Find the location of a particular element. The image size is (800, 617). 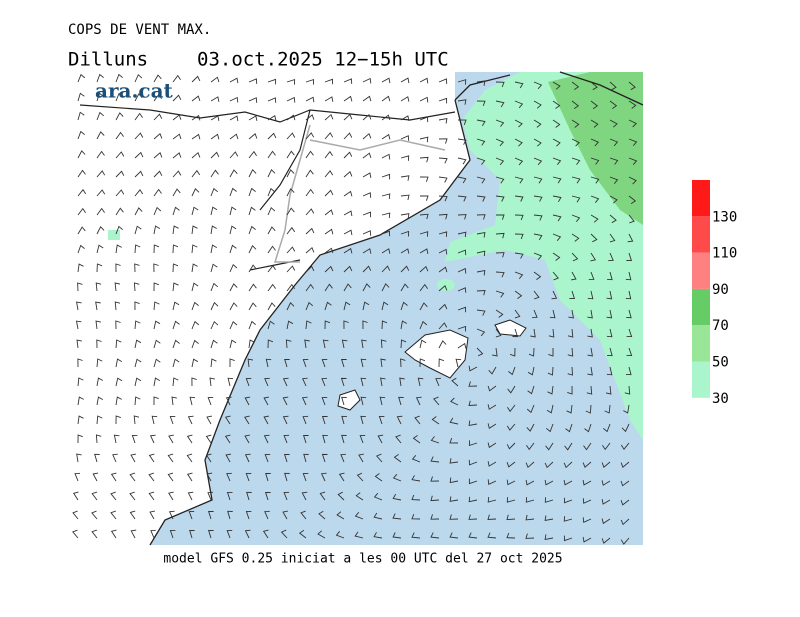

legend-label: 110 is located at coordinates (724, 254).